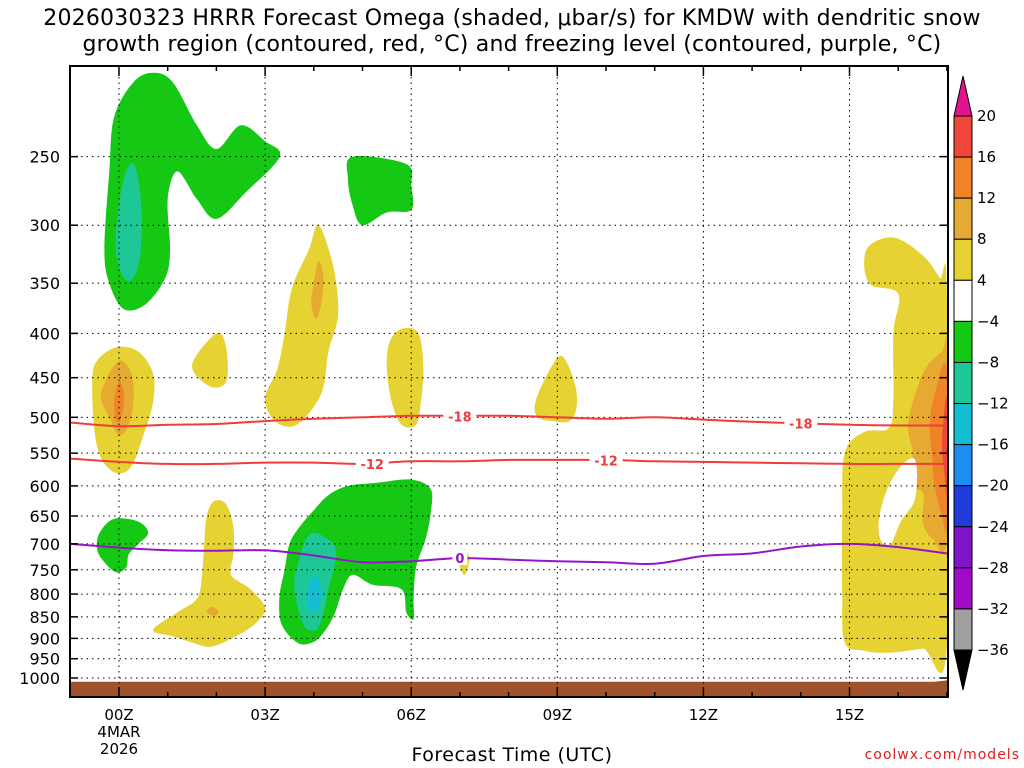 The width and height of the screenshot is (1024, 768). I want to click on colorbar-bin--12--8, so click(963, 383).